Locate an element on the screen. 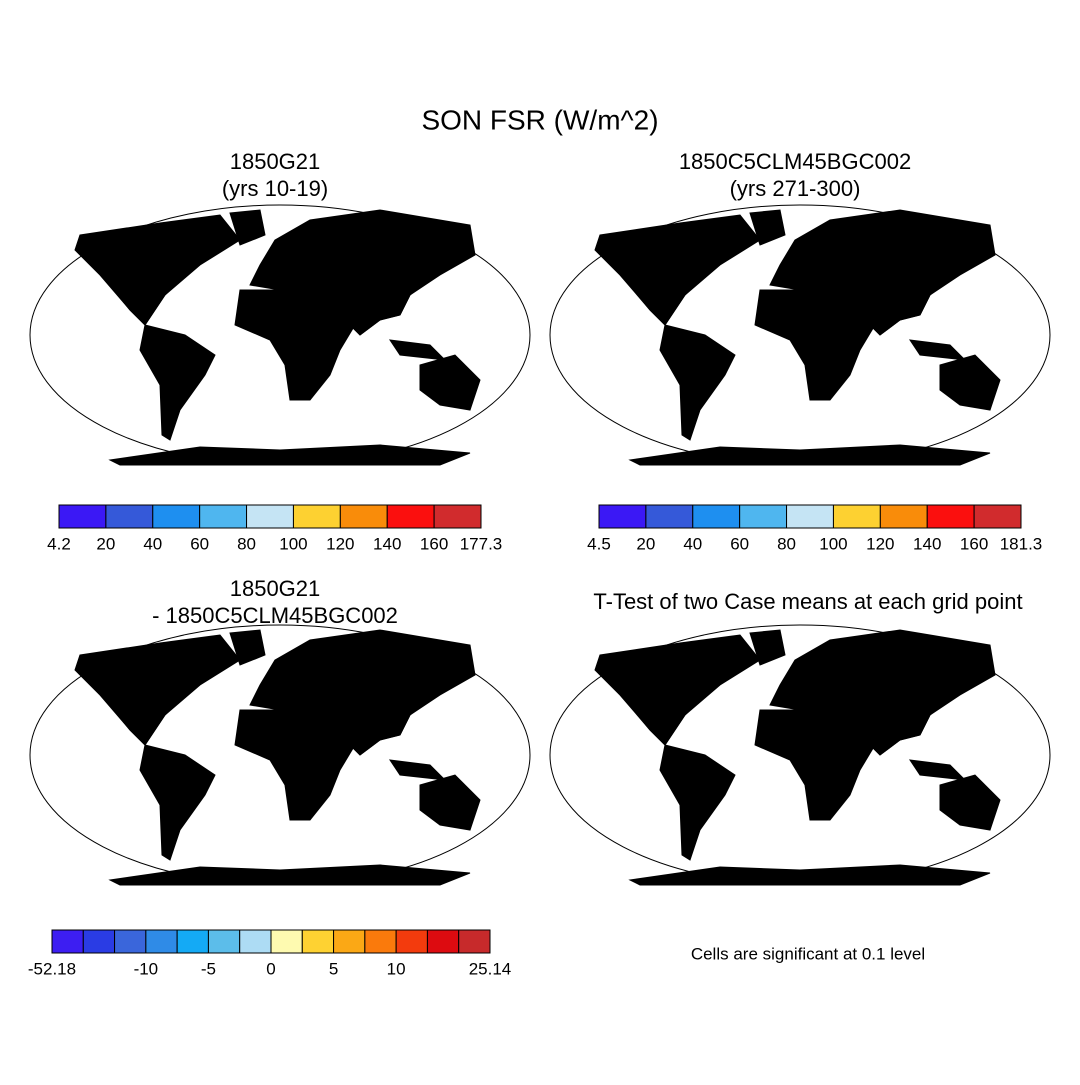  panel-title: 1850C5CLM45BGC002 is located at coordinates (795, 161).